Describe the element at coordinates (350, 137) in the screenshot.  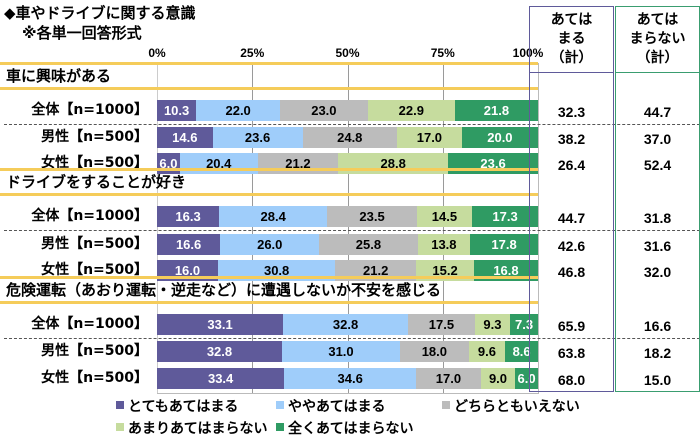
I see `bar-value-label: 24.8` at that location.